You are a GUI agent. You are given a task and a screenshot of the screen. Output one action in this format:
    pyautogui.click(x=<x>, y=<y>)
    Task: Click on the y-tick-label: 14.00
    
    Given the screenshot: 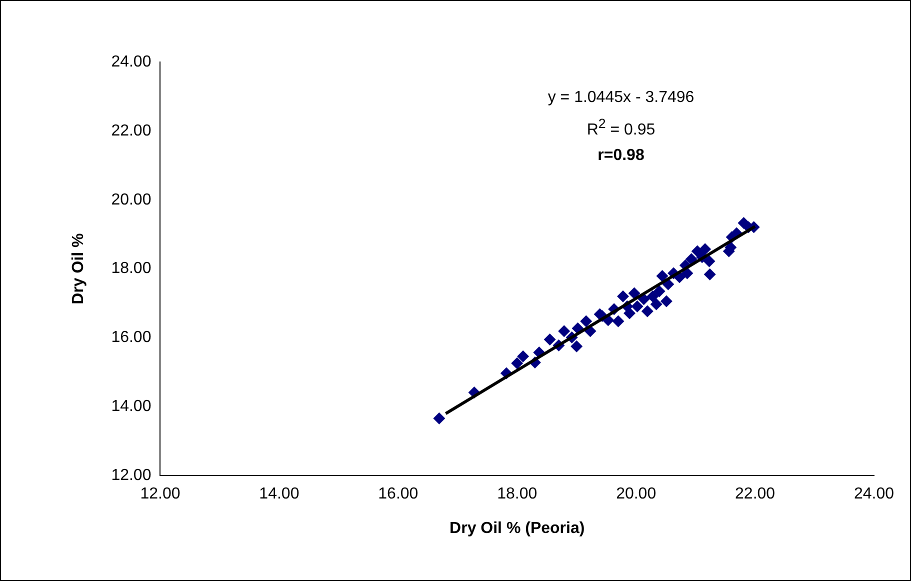 What is the action you would take?
    pyautogui.click(x=131, y=407)
    